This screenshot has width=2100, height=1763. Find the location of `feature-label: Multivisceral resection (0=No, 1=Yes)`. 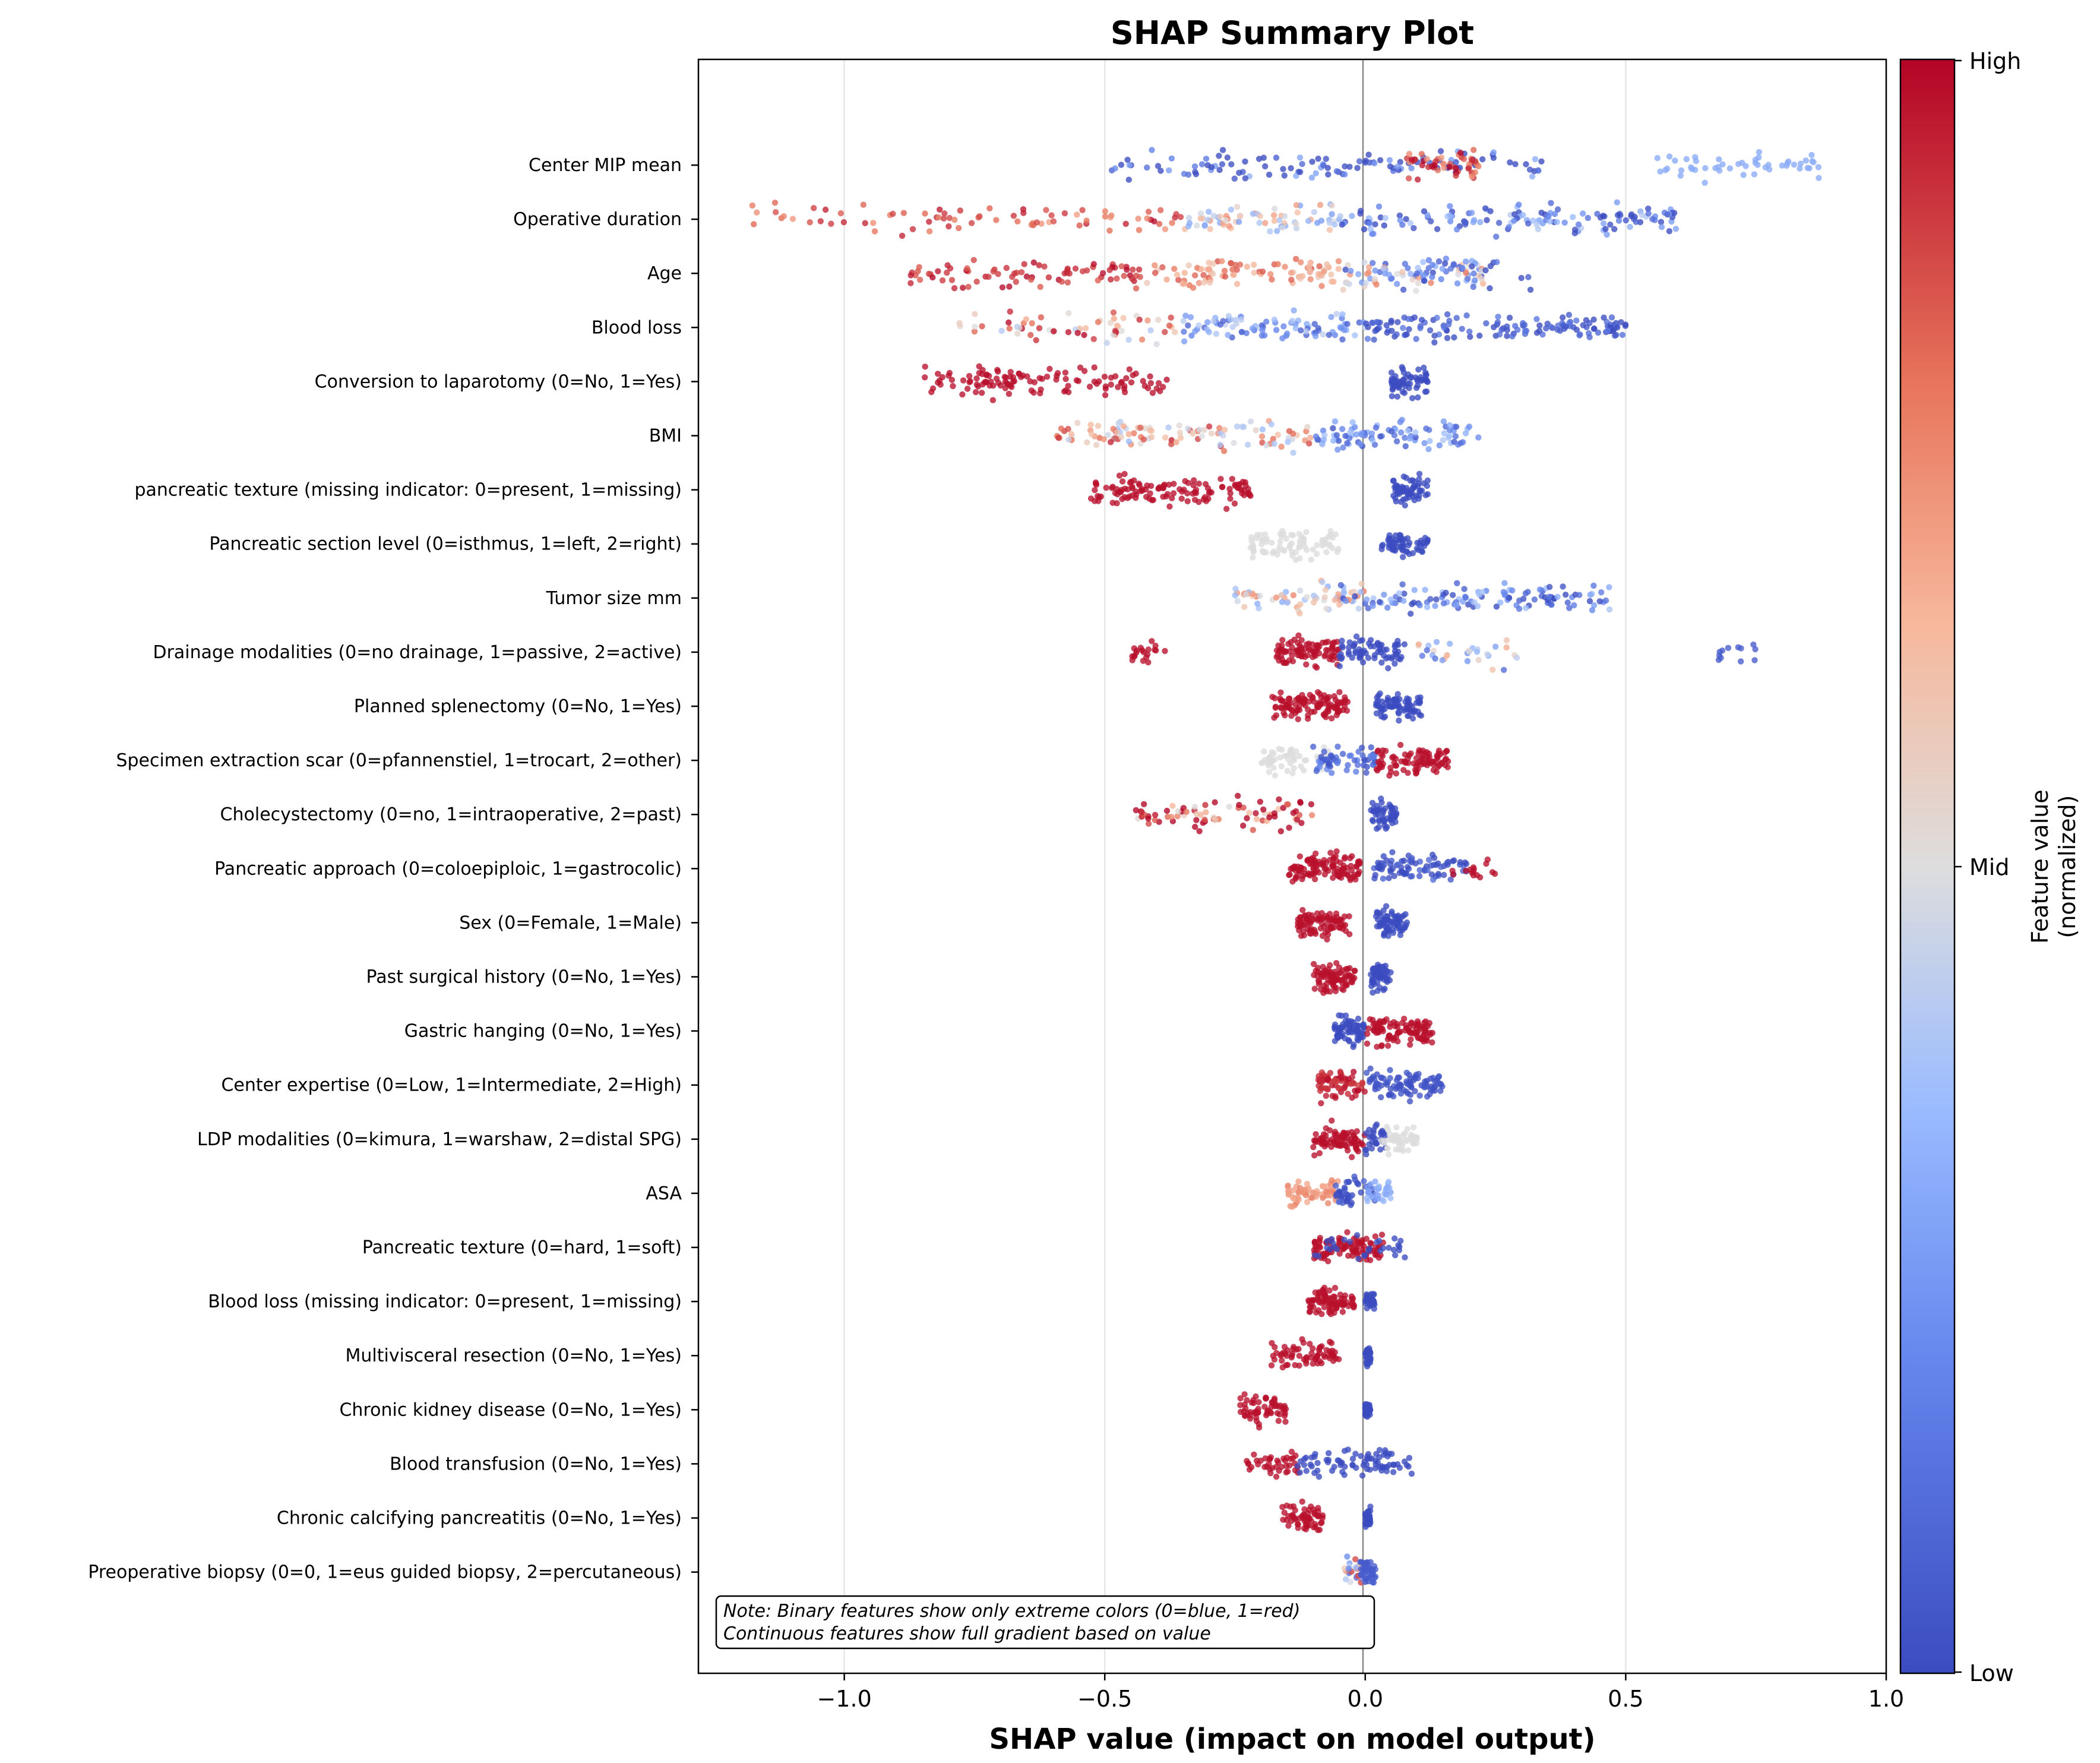

feature-label: Multivisceral resection (0=No, 1=Yes) is located at coordinates (514, 1355).